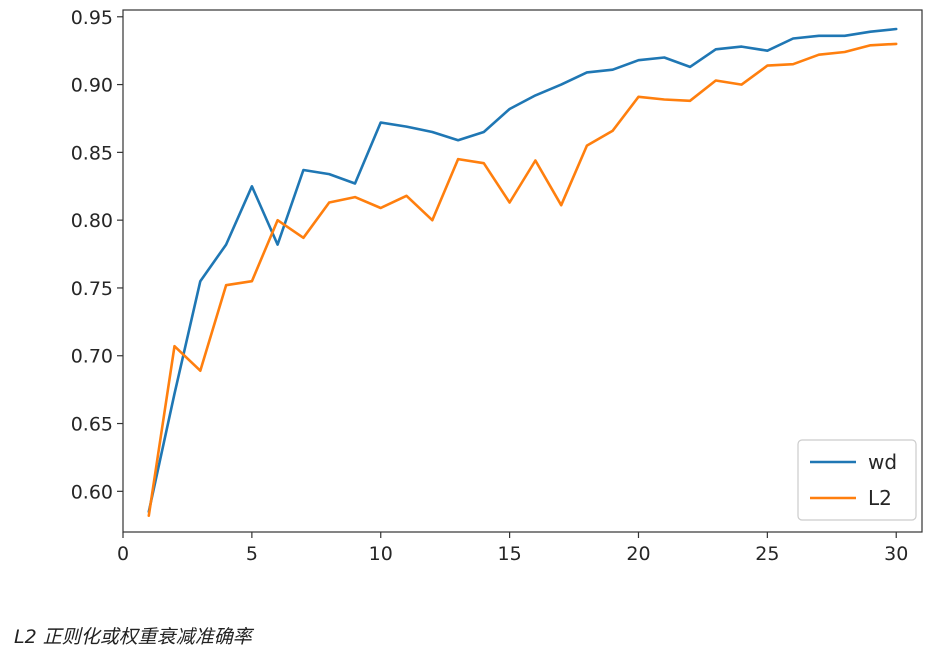 This screenshot has height=657, width=946. I want to click on x-axis: 0 5 10 15 20 25 30, so click(512, 548).